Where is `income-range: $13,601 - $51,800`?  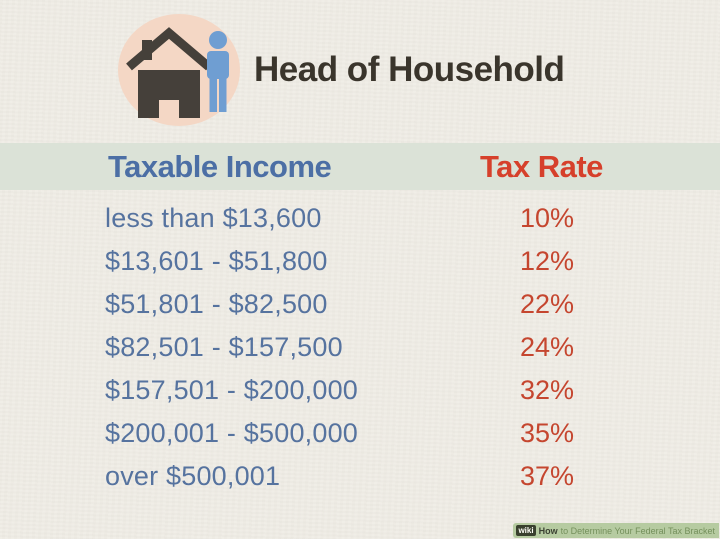
income-range: $13,601 - $51,800 is located at coordinates (216, 261).